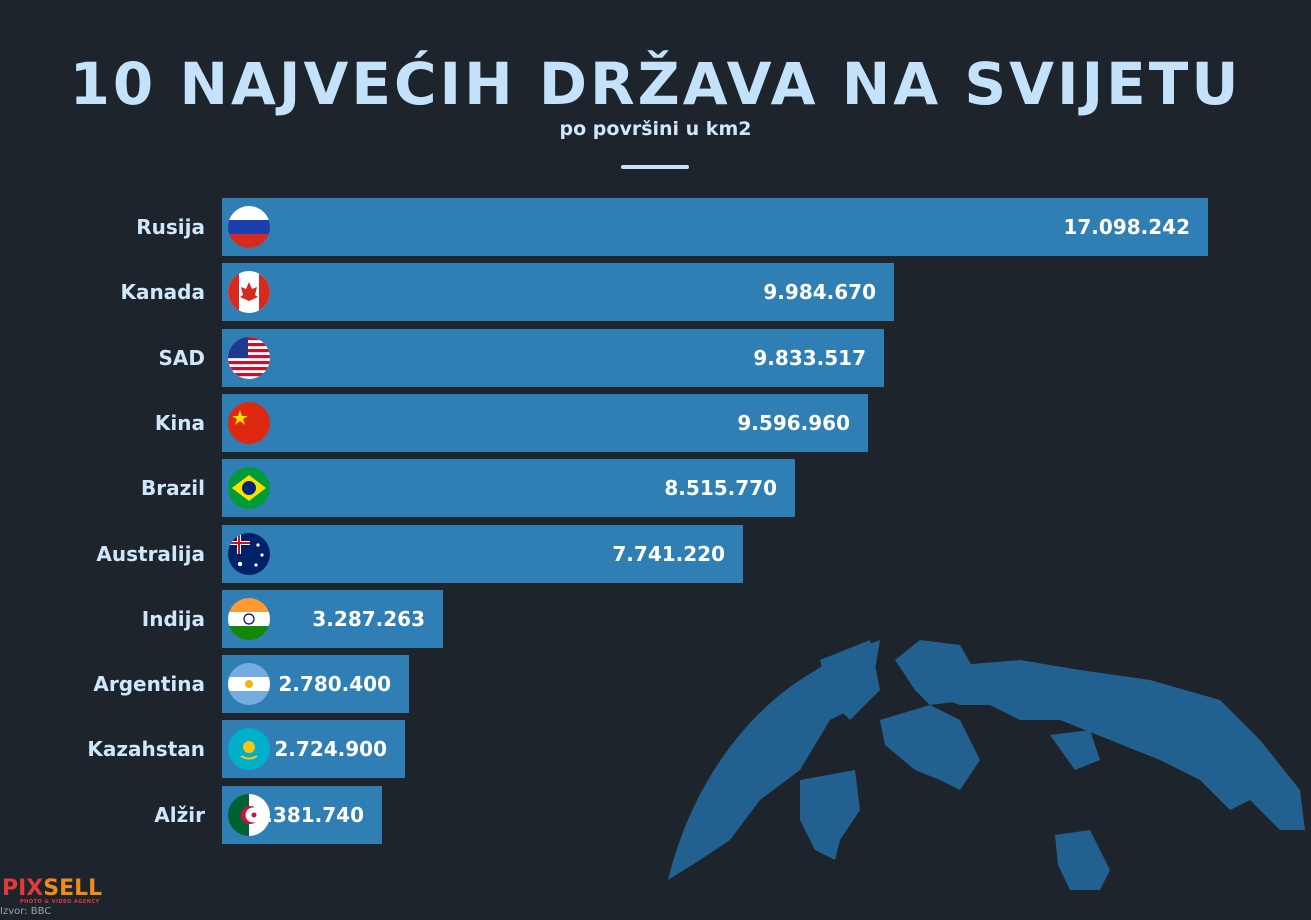 The image size is (1311, 920). I want to click on value-label: 8.515.770, so click(720, 488).